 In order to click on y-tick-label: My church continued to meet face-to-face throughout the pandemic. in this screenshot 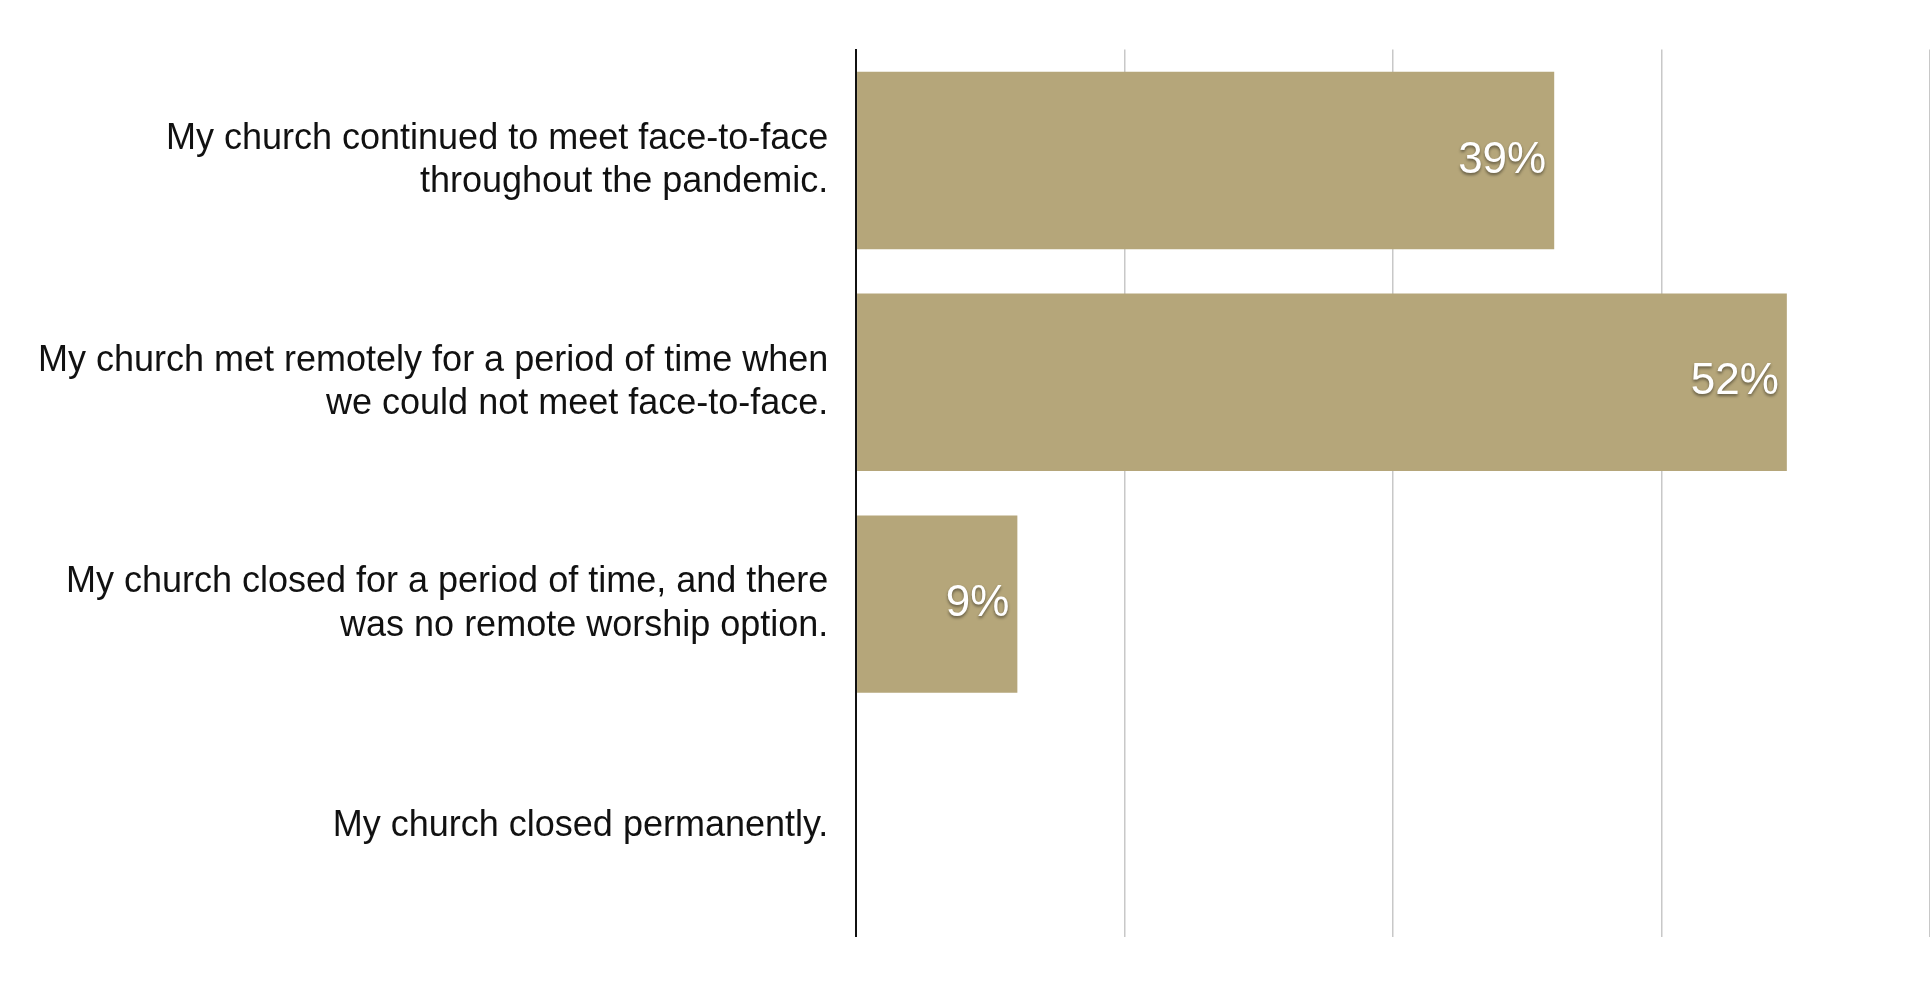, I will do `click(497, 158)`.